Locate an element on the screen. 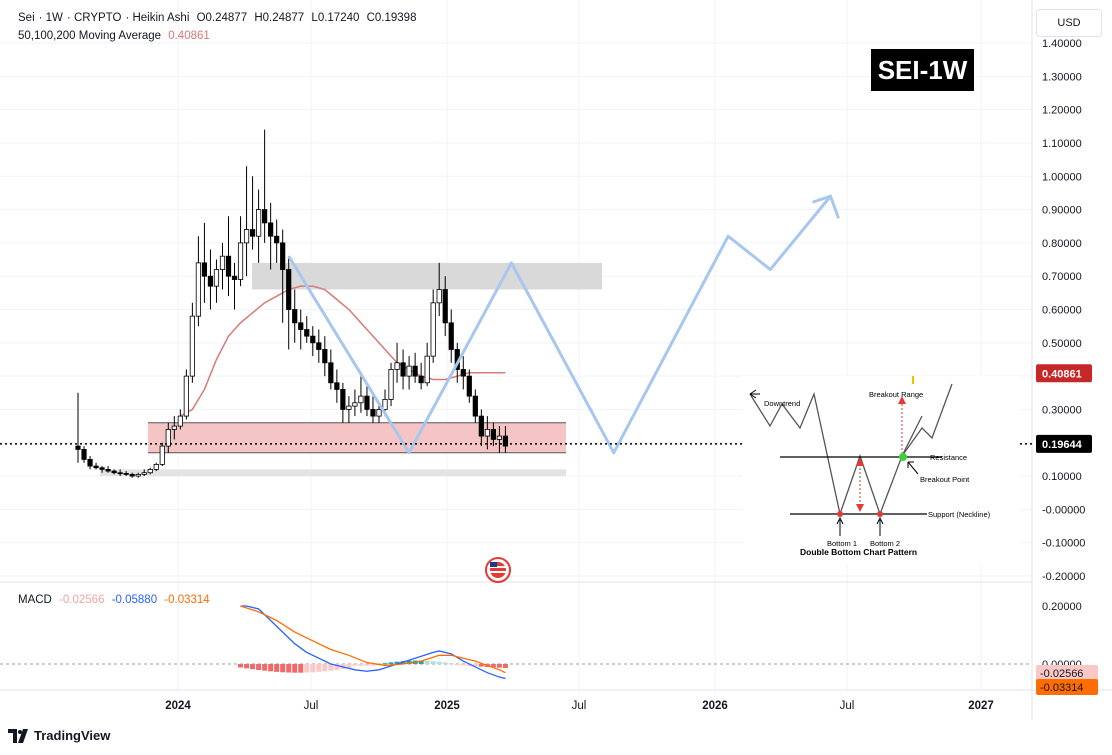  close-label: C is located at coordinates (370, 18).